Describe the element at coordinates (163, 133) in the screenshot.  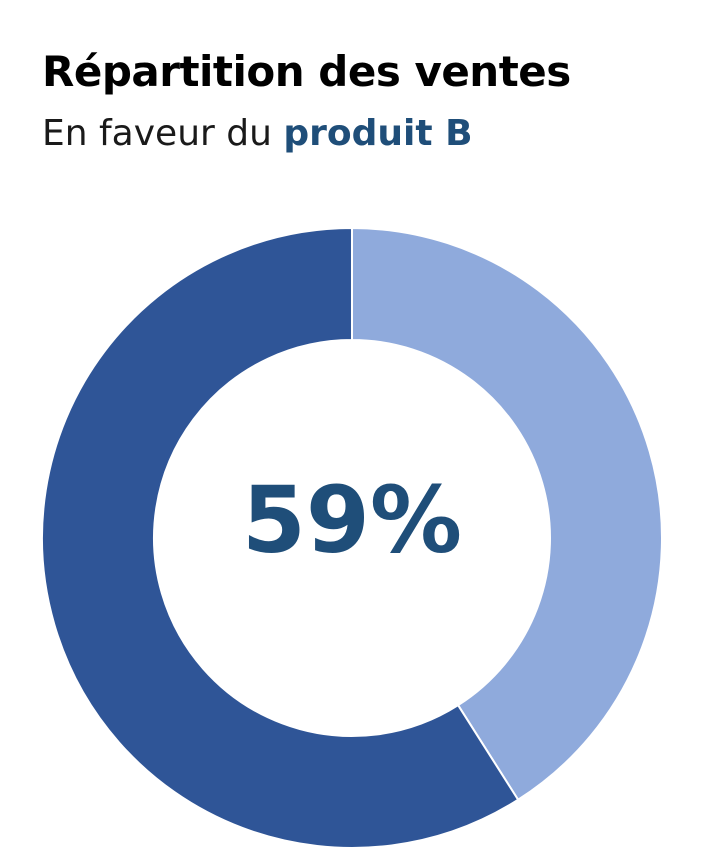
I see `subtitle-prefix: En faveur du` at that location.